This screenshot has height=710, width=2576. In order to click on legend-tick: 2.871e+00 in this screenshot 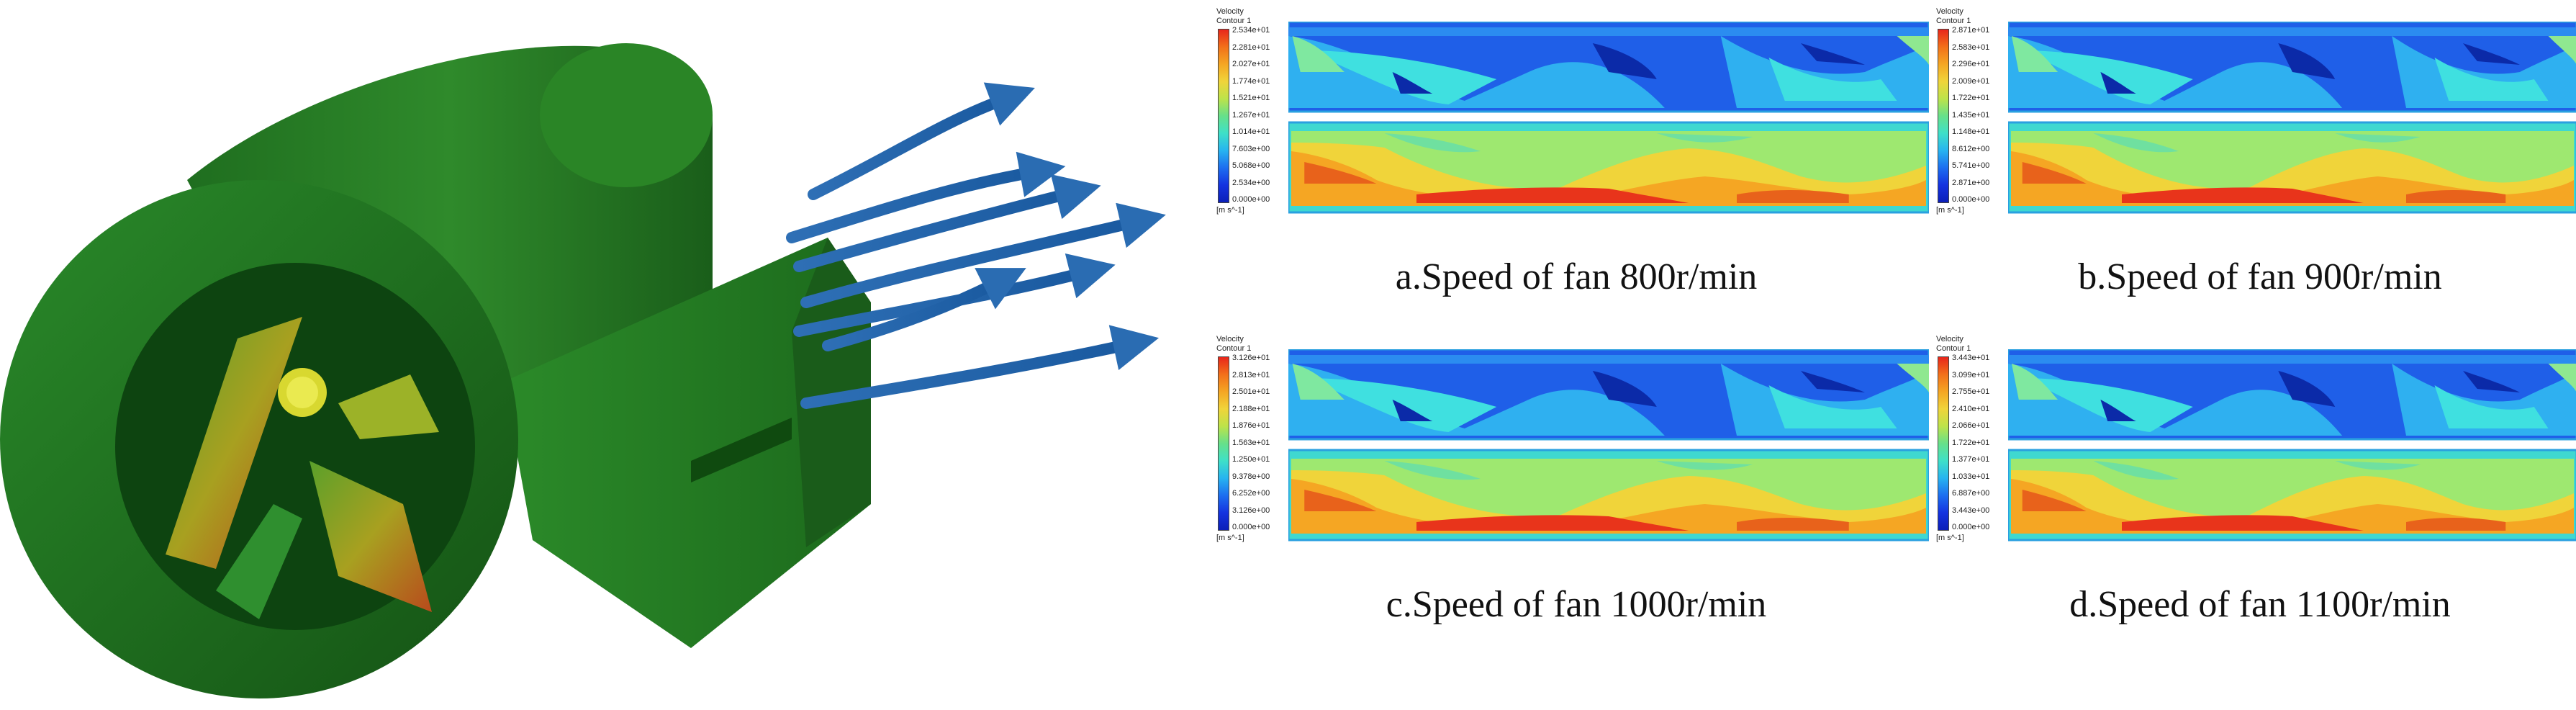, I will do `click(1971, 182)`.